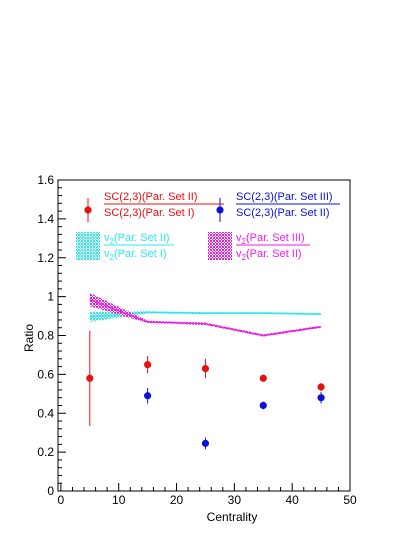  Describe the element at coordinates (50, 491) in the screenshot. I see `y-tick-label: 0` at that location.